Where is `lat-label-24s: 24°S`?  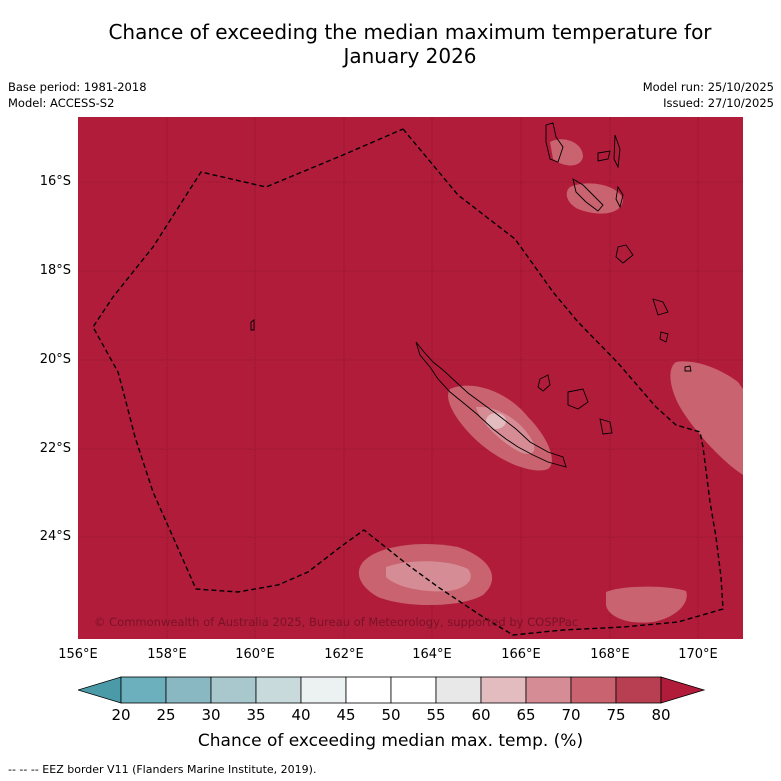
lat-label-24s: 24°S is located at coordinates (55, 536).